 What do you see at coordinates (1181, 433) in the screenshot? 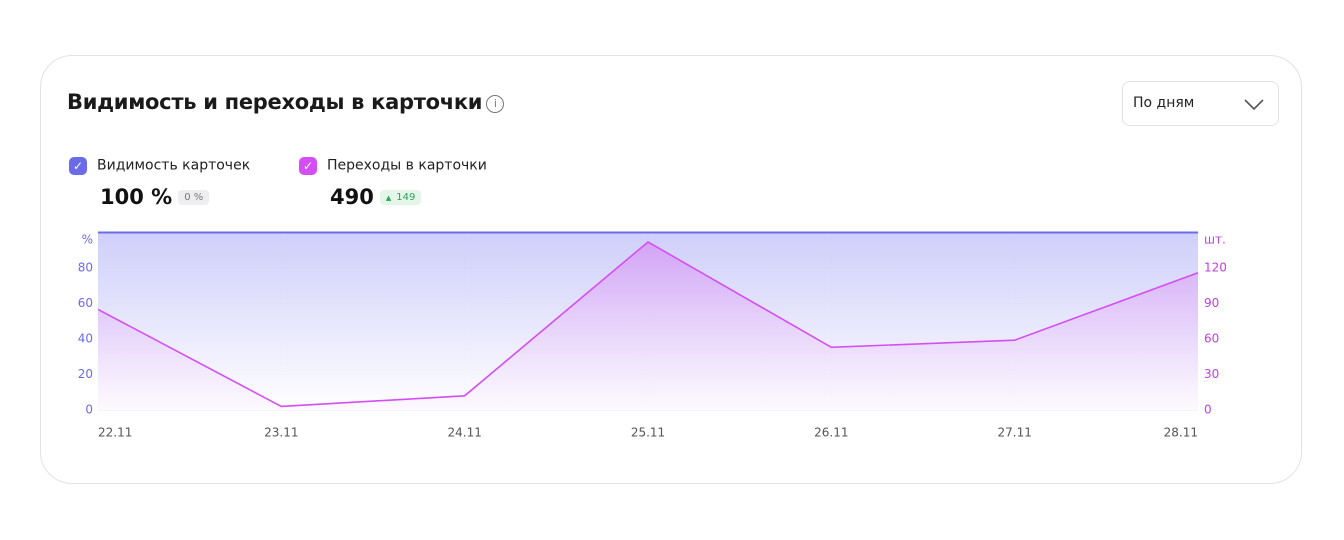
I see `x-tick-label: 28.11` at bounding box center [1181, 433].